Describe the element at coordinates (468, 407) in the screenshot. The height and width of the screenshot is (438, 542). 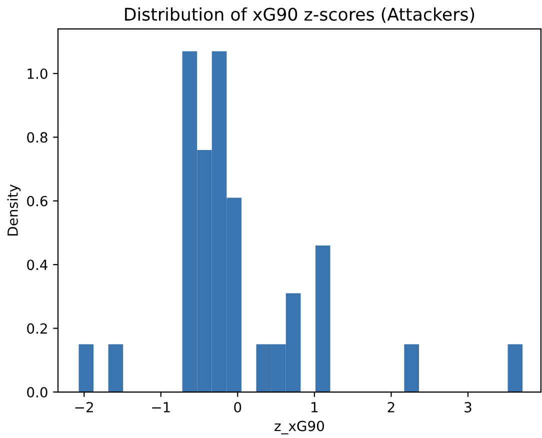
I see `x-tick-label: 3` at that location.